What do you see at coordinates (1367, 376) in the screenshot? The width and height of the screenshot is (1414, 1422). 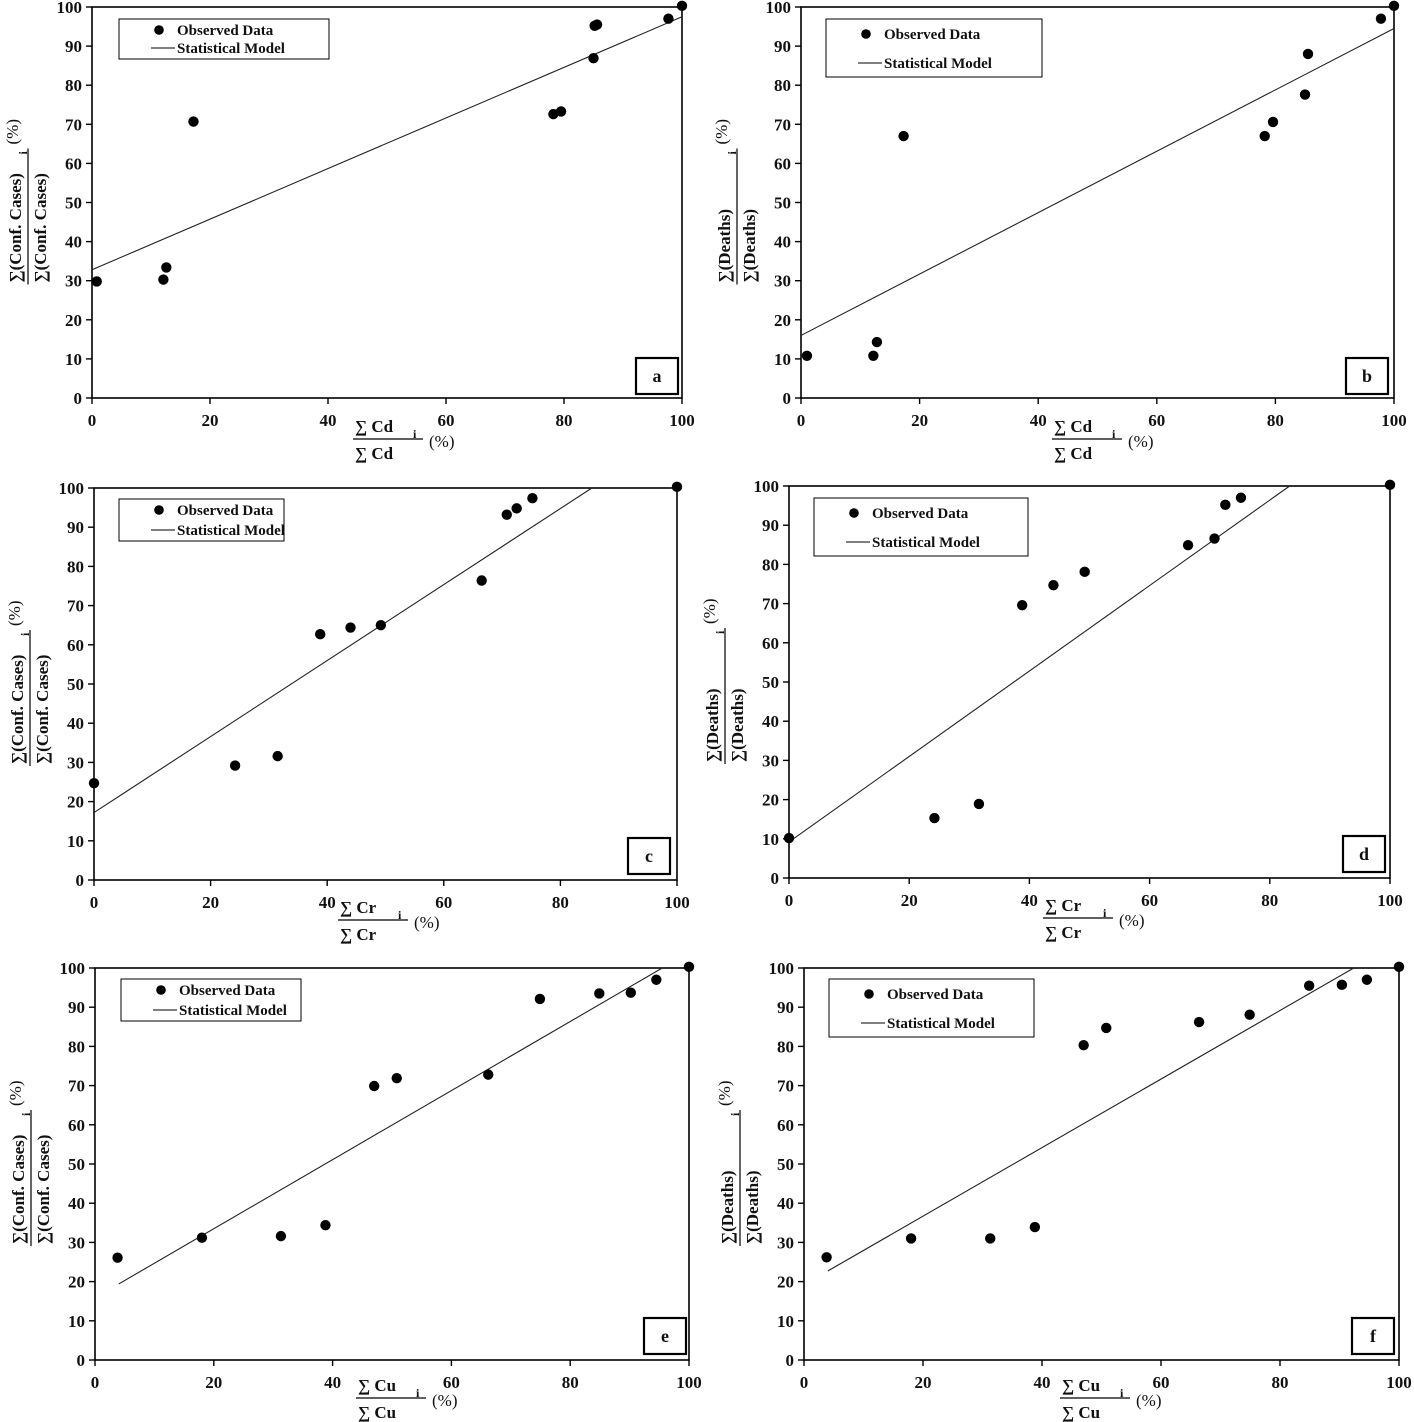 I see `panel-letter: b` at bounding box center [1367, 376].